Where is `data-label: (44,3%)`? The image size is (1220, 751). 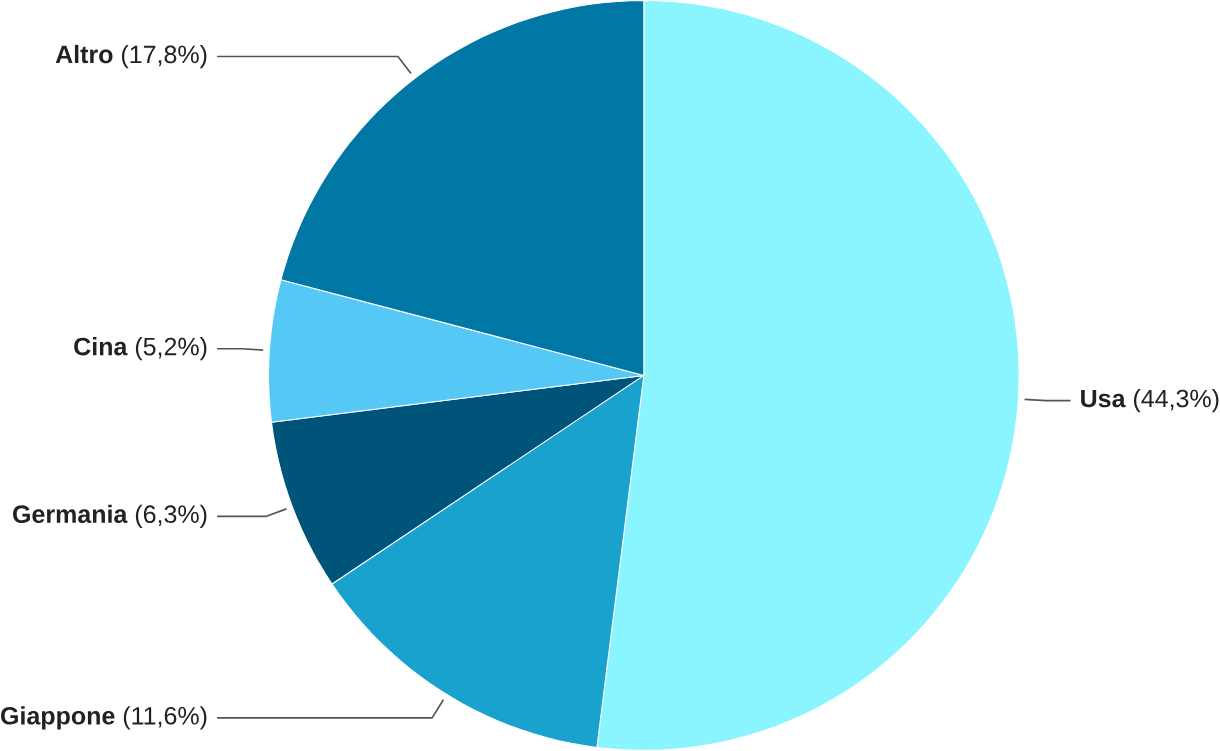 data-label: (44,3%) is located at coordinates (1176, 401).